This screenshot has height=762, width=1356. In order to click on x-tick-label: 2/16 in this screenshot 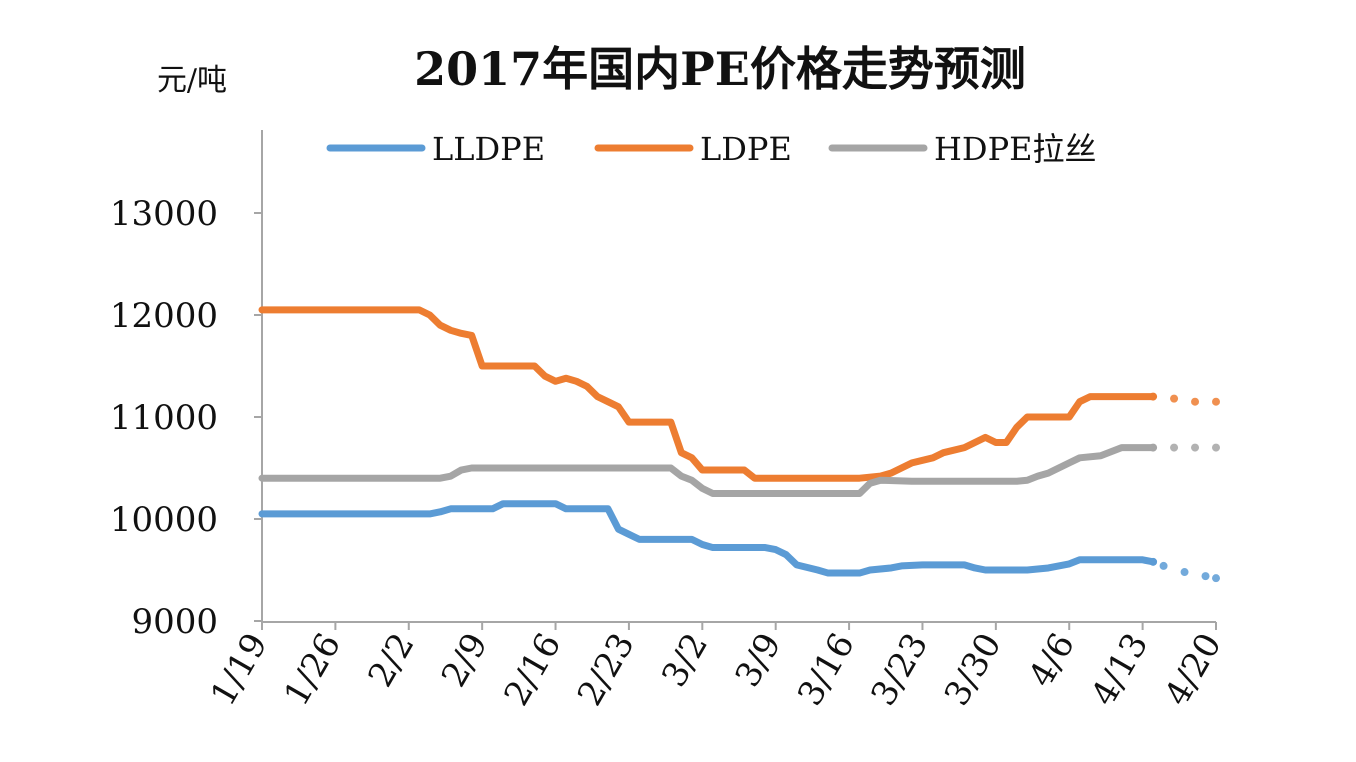, I will do `click(533, 670)`.